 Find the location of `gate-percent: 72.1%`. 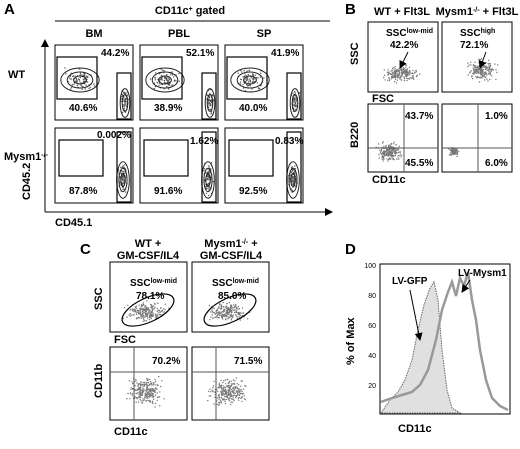

gate-percent: 72.1% is located at coordinates (474, 45).